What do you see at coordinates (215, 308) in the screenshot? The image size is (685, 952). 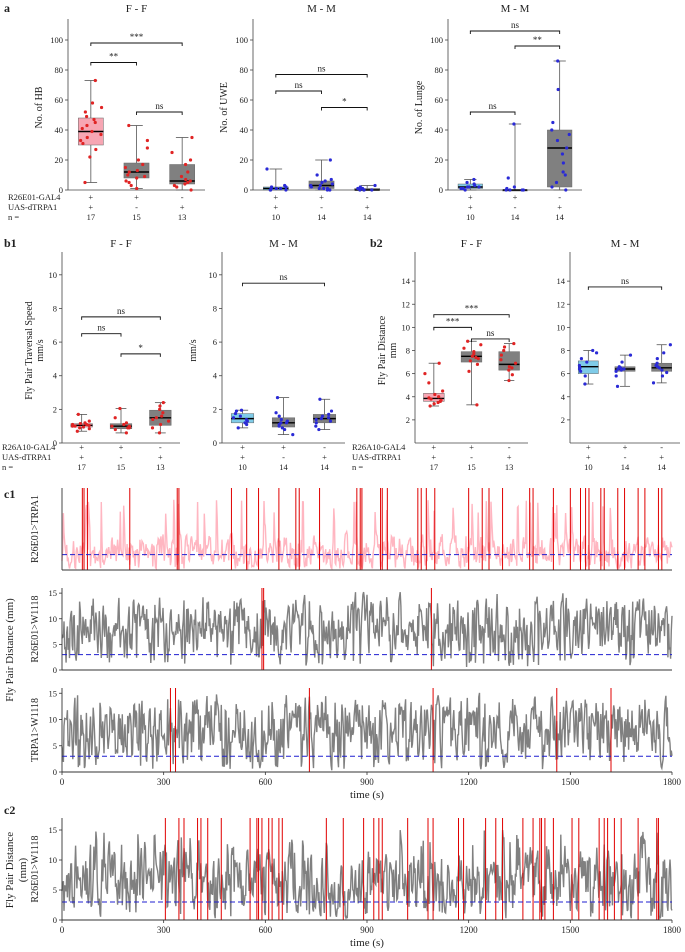 I see `y-tick-label: 8` at bounding box center [215, 308].